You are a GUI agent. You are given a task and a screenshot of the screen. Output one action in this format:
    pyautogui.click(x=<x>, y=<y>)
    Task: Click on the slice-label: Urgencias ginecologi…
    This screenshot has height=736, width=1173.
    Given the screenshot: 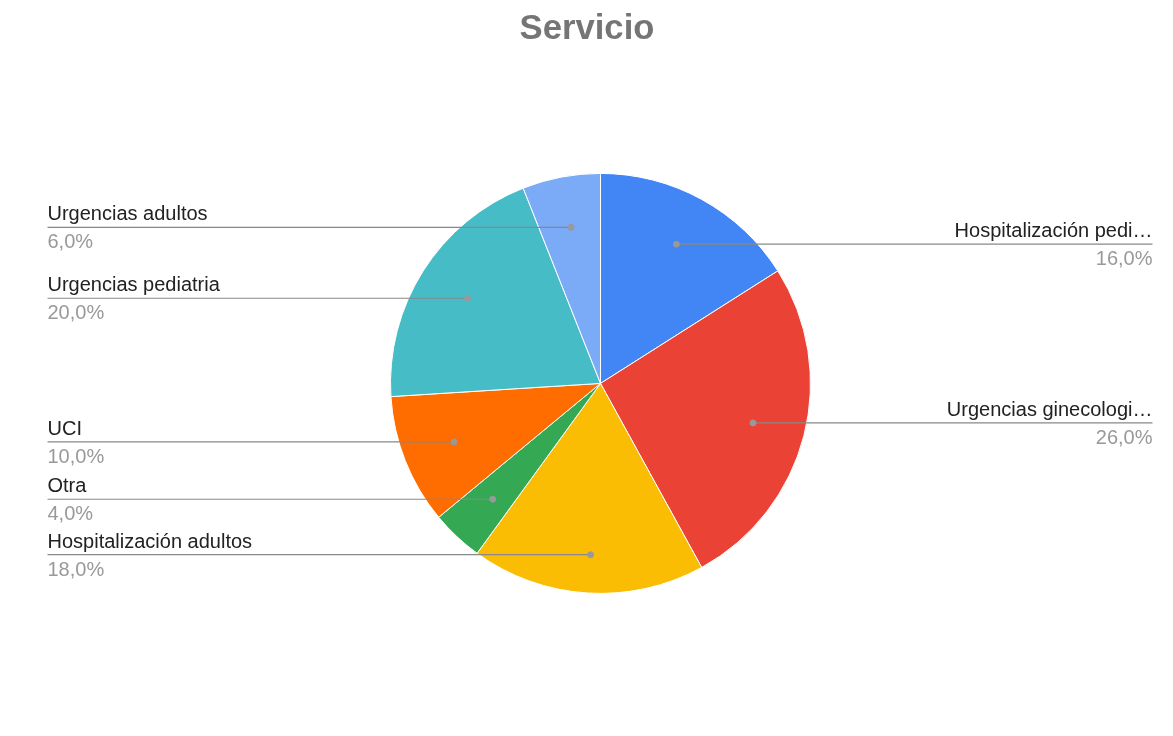 What is the action you would take?
    pyautogui.click(x=1049, y=408)
    